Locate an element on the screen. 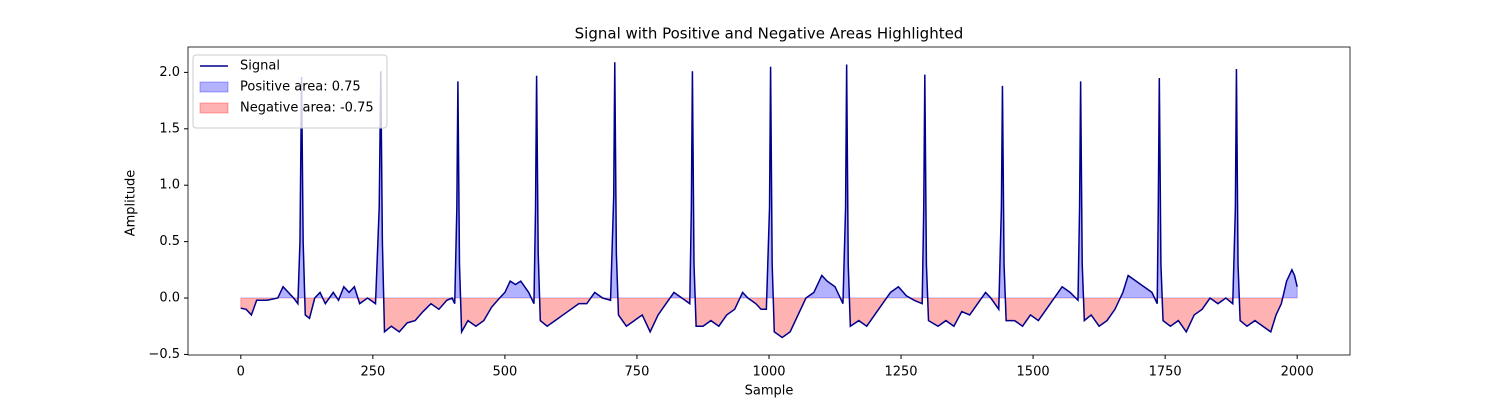  legend-label: Negative area: -0.75 is located at coordinates (307, 108).